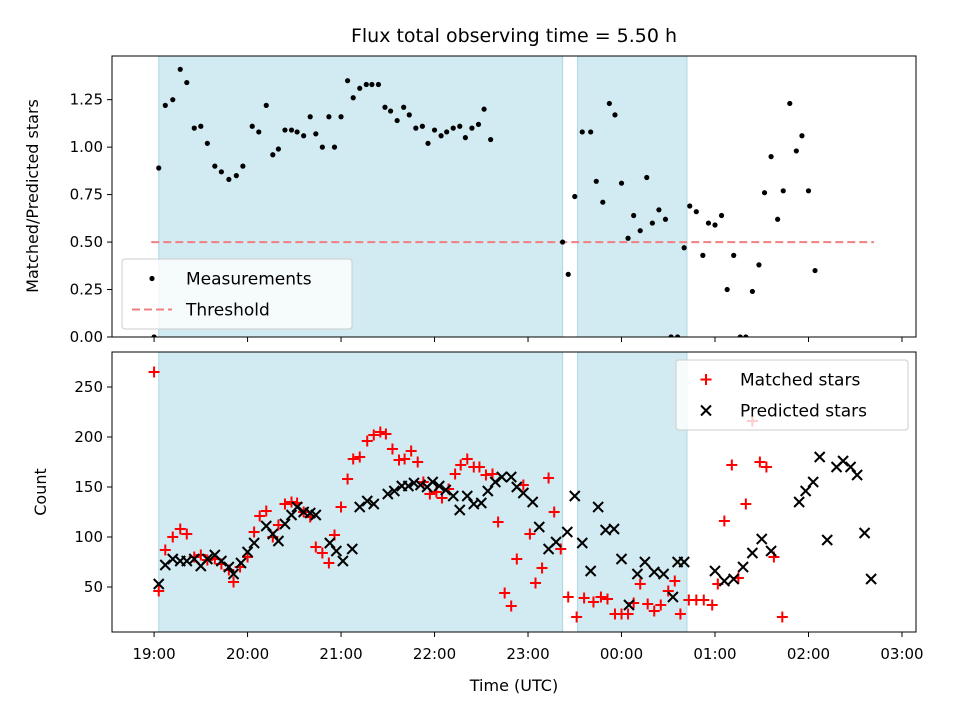 This screenshot has height=725, width=960. I want to click on counts-legend: Matched stars Predicted stars, so click(792, 395).